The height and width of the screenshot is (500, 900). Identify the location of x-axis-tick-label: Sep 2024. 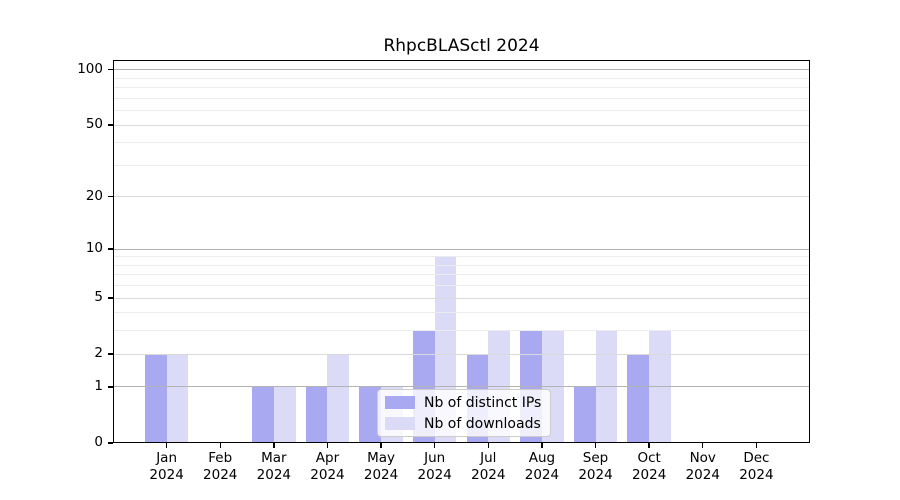
(595, 466).